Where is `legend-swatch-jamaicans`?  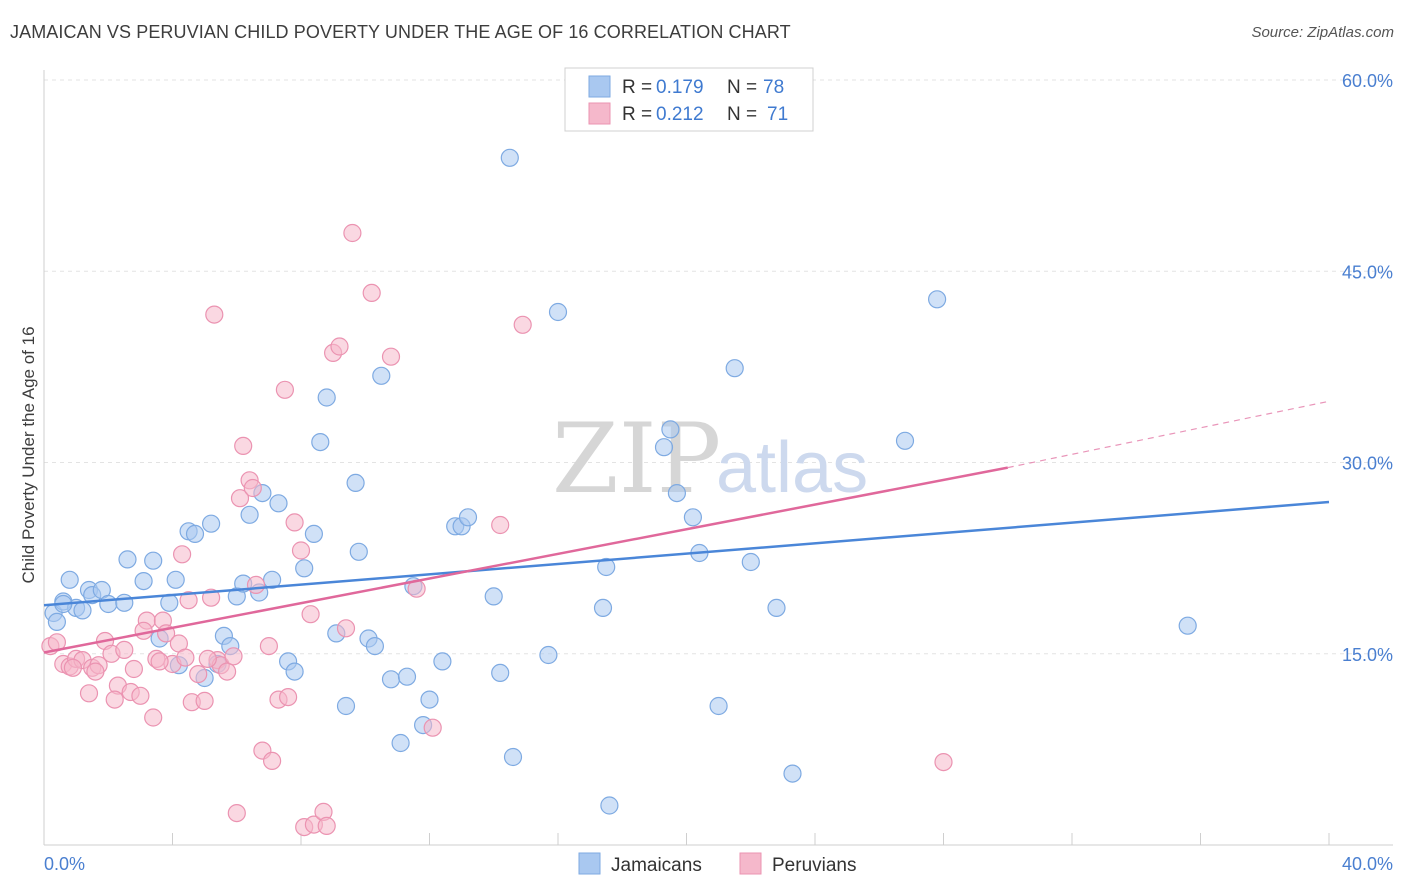
legend-swatch-jamaicans is located at coordinates (599, 86).